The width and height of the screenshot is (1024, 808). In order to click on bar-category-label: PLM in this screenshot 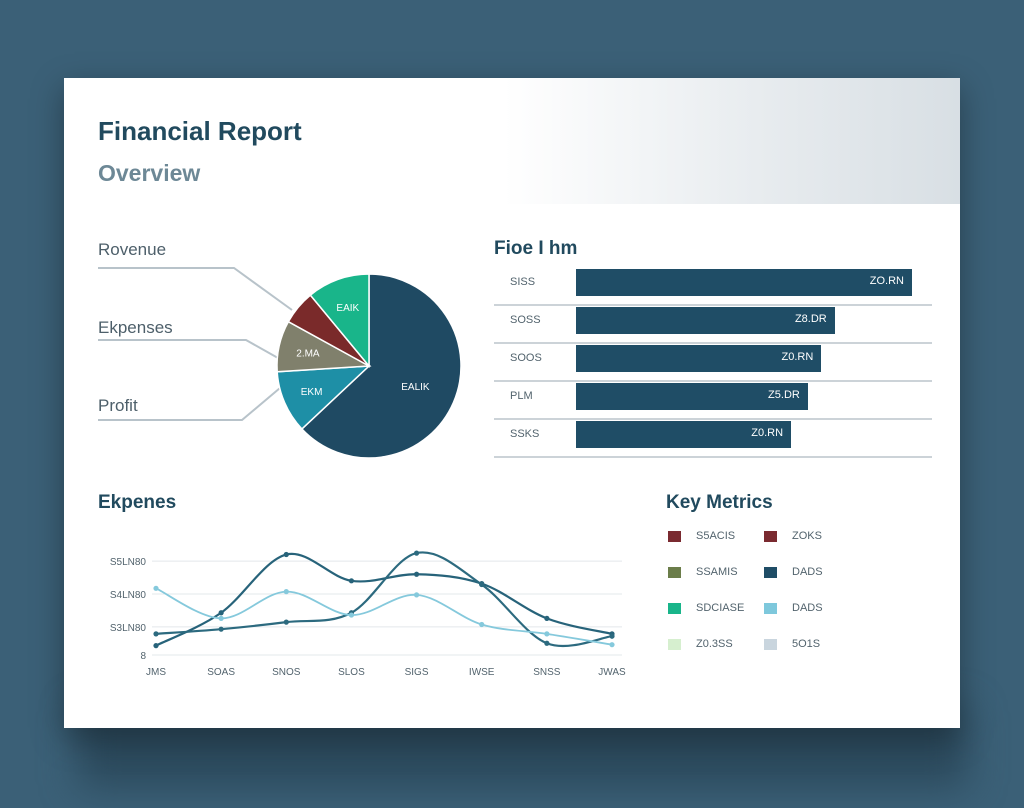, I will do `click(521, 396)`.